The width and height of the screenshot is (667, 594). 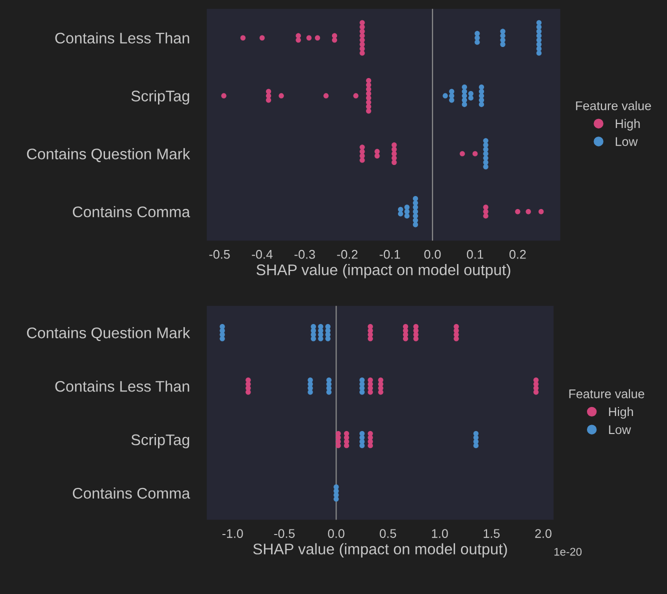 I want to click on text: 1e-20, so click(x=568, y=552).